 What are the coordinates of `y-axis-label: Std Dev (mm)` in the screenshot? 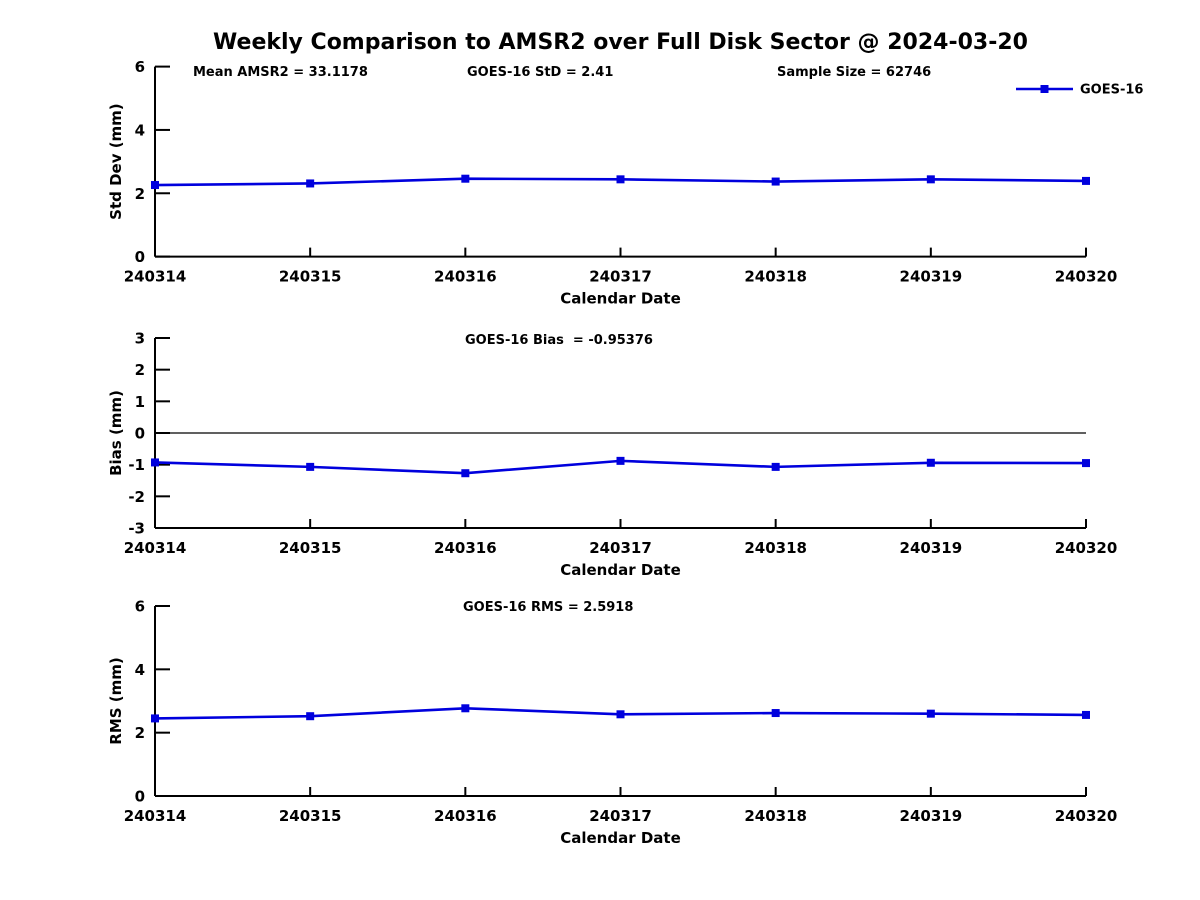 It's located at (116, 161).